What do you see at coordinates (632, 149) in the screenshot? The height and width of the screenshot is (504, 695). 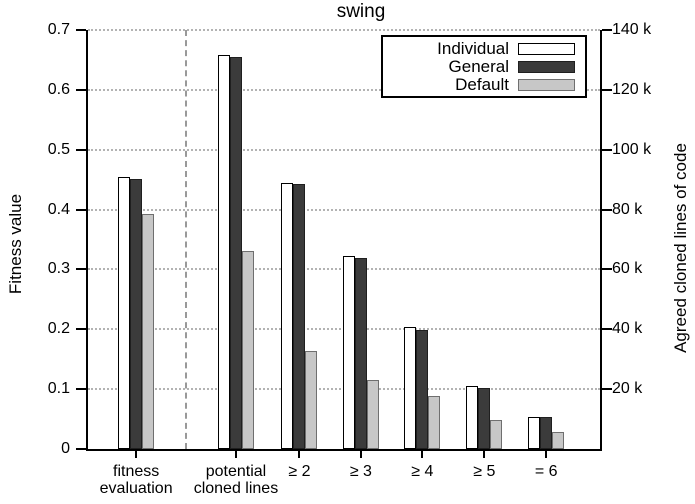 I see `right-axis-tick-label: 100 k` at bounding box center [632, 149].